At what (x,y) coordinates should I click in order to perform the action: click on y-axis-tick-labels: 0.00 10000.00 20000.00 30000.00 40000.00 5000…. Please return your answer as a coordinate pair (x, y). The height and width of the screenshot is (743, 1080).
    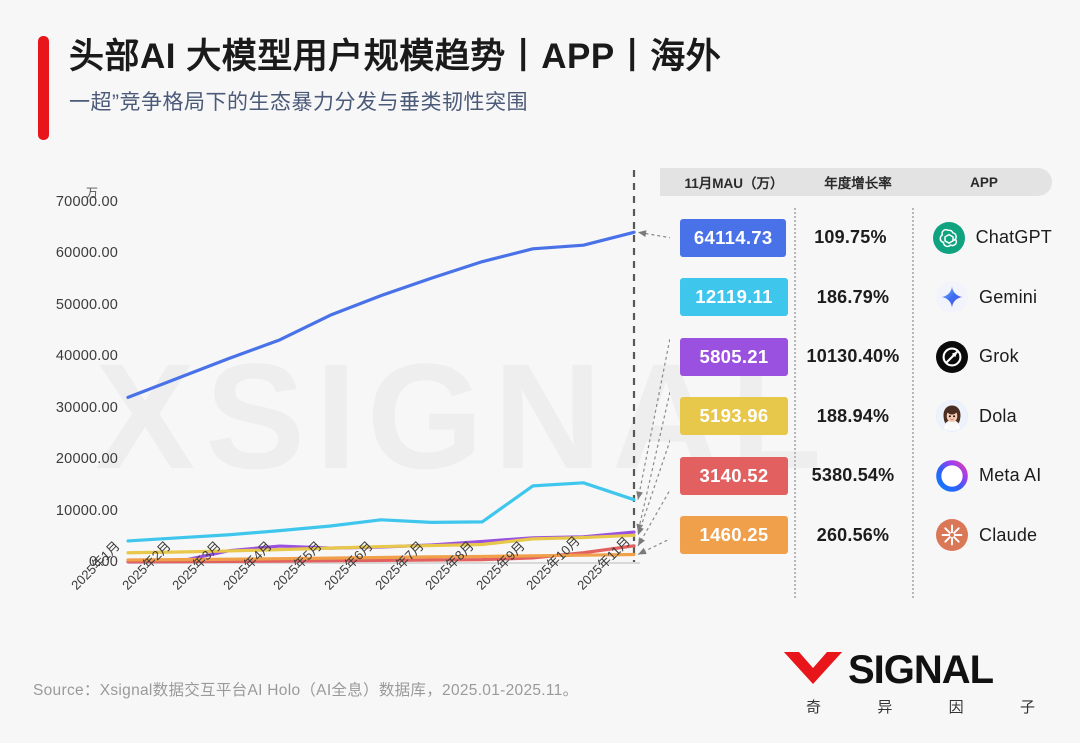
    Looking at the image, I should click on (68, 370).